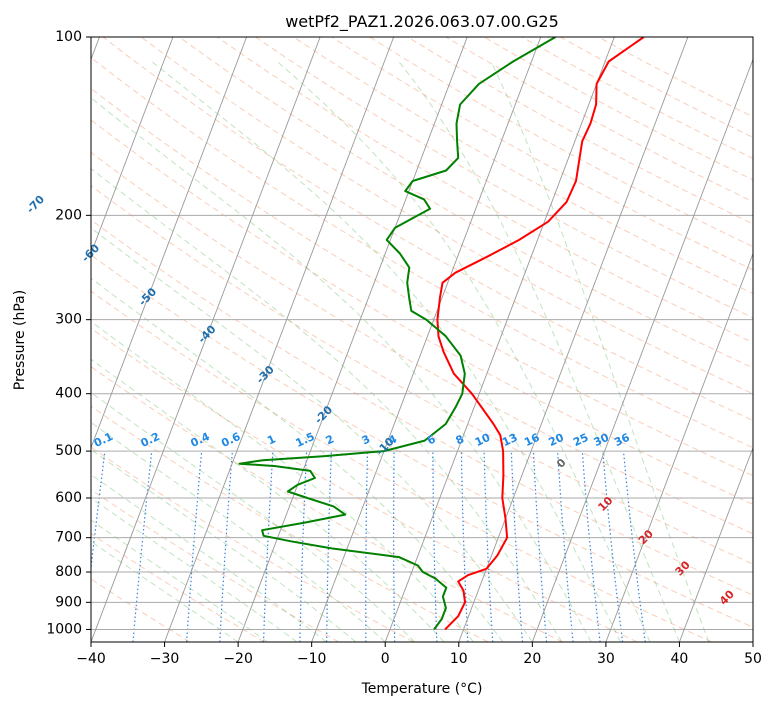 The width and height of the screenshot is (775, 708). What do you see at coordinates (68, 37) in the screenshot?
I see `y-tick-label: 100` at bounding box center [68, 37].